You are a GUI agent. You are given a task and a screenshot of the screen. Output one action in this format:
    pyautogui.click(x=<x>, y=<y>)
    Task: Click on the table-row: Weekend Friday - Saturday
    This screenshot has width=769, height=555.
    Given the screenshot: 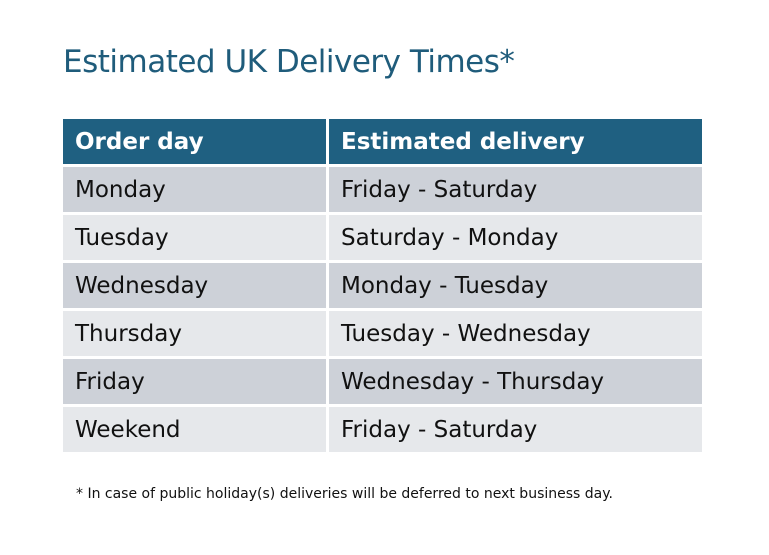 What is the action you would take?
    pyautogui.click(x=382, y=431)
    